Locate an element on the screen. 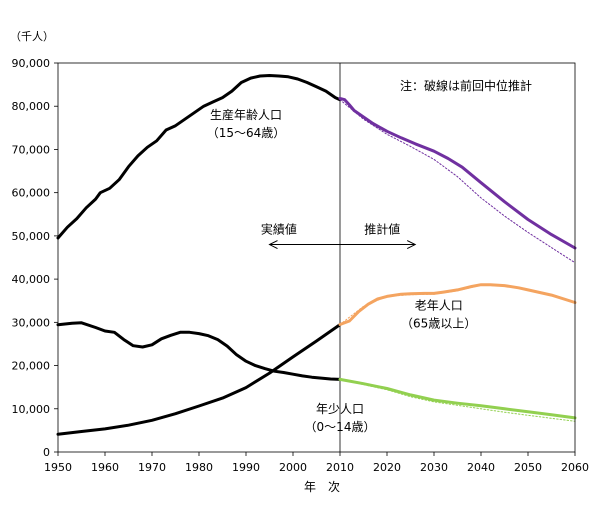 The image size is (609, 511). x-tick-label: 2000 is located at coordinates (293, 467).